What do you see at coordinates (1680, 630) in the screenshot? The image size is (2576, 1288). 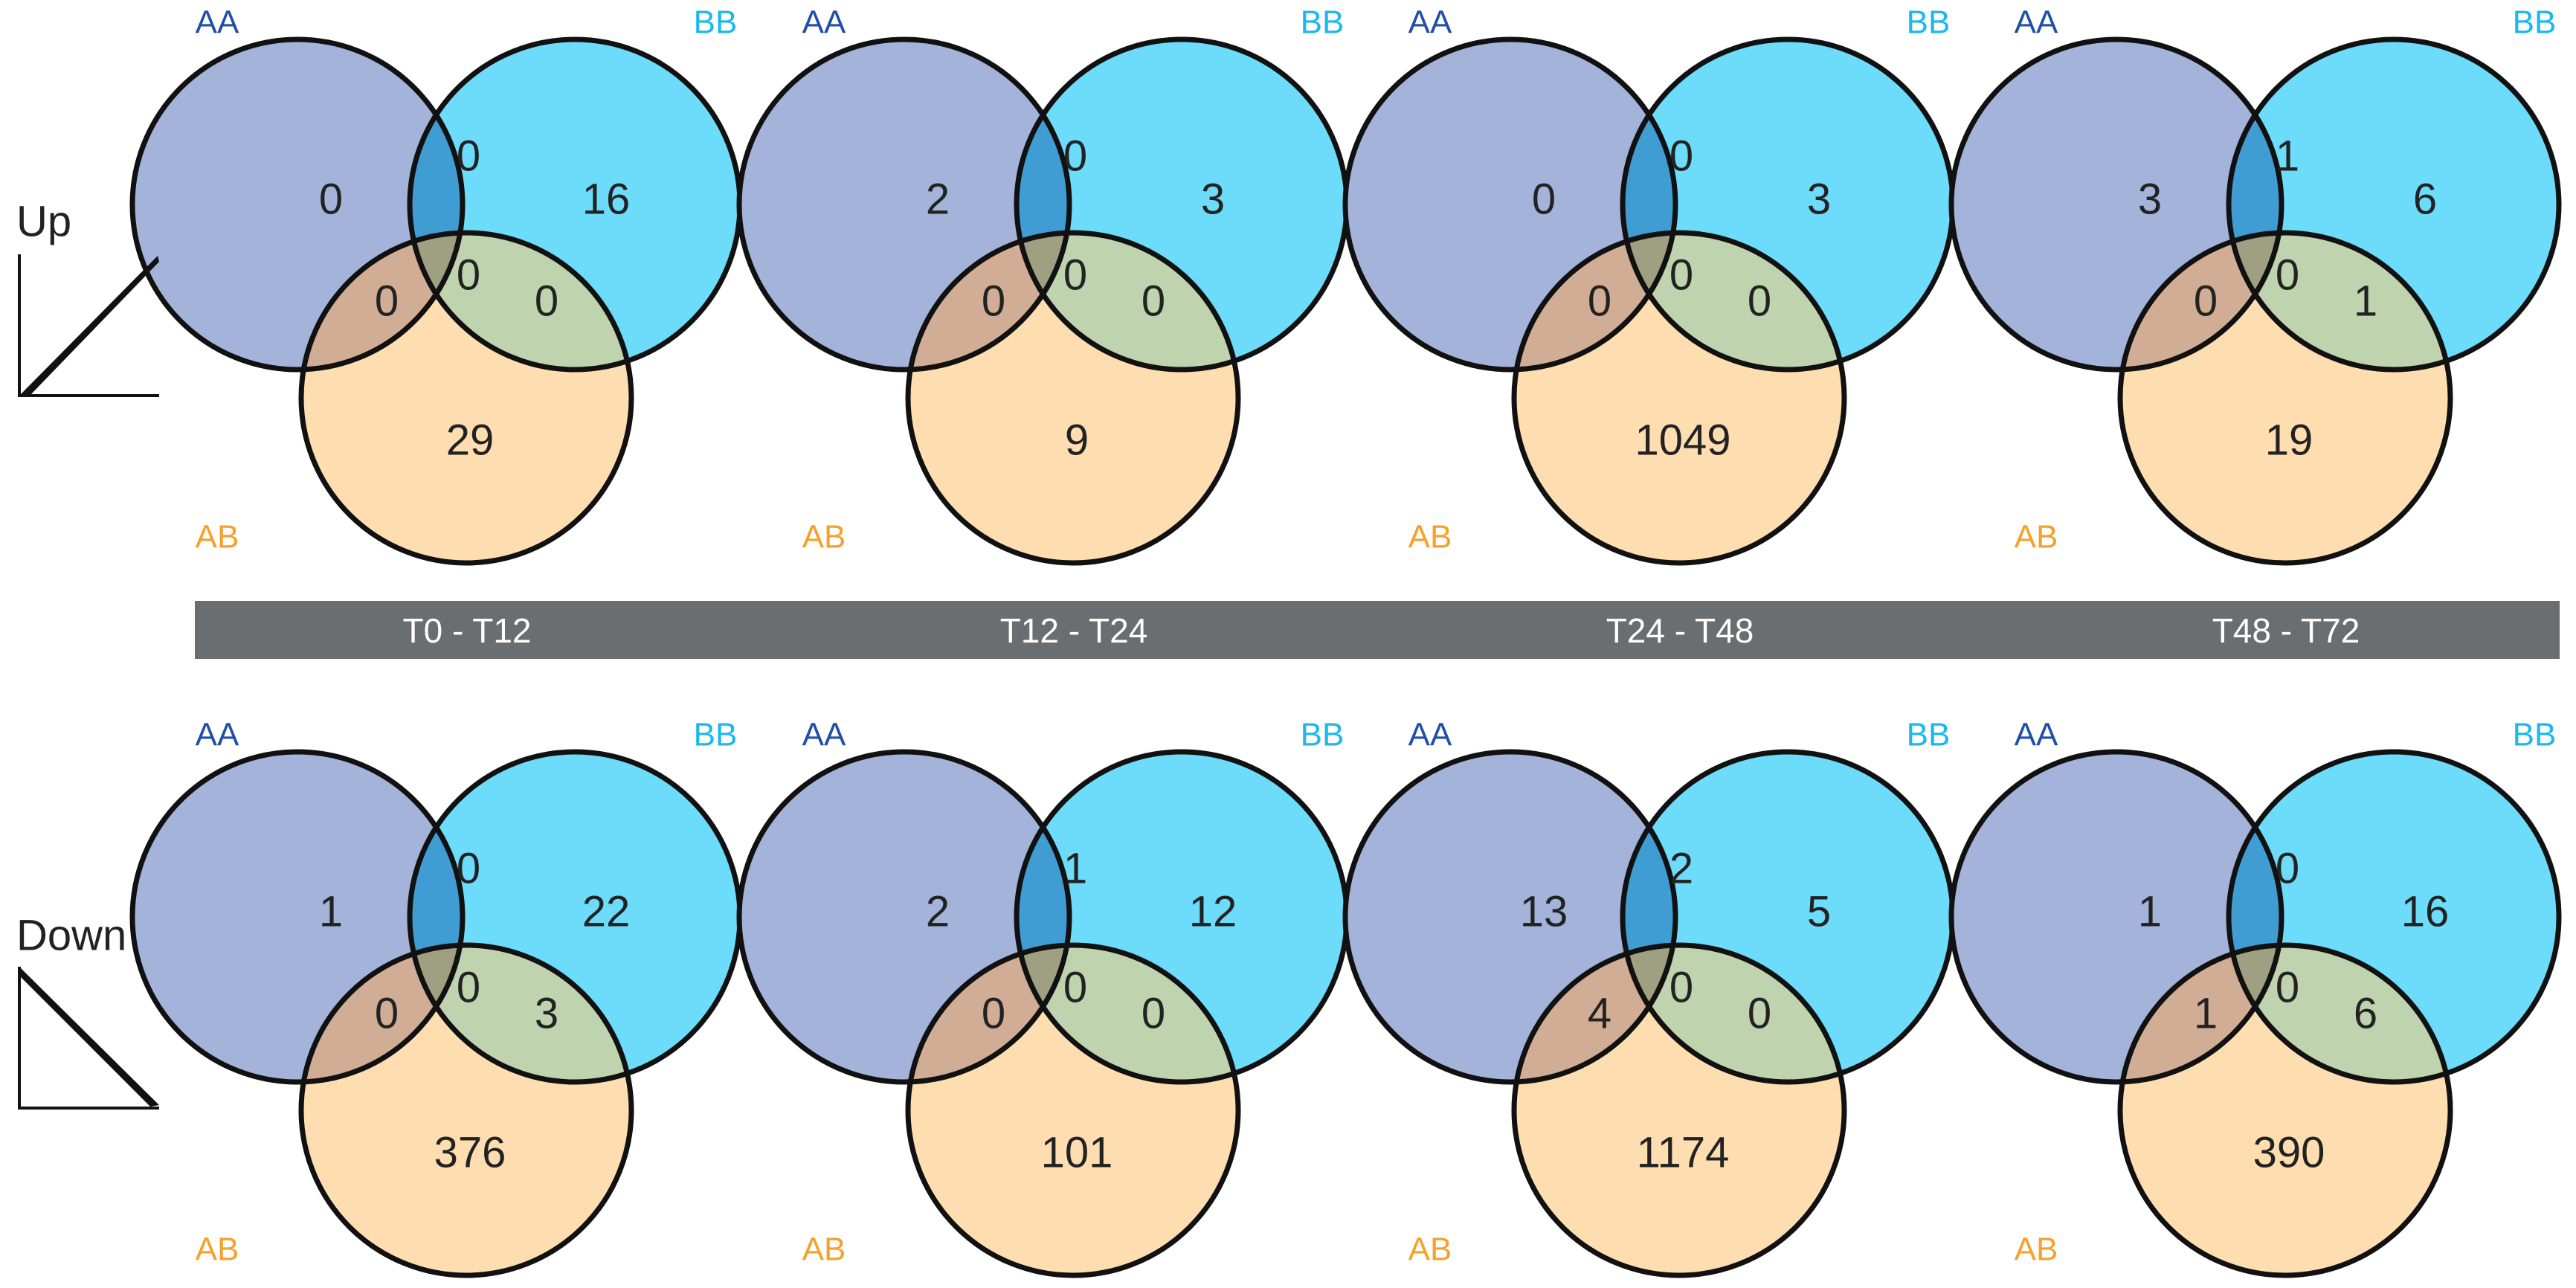 I see `period-label: T24 - T48` at bounding box center [1680, 630].